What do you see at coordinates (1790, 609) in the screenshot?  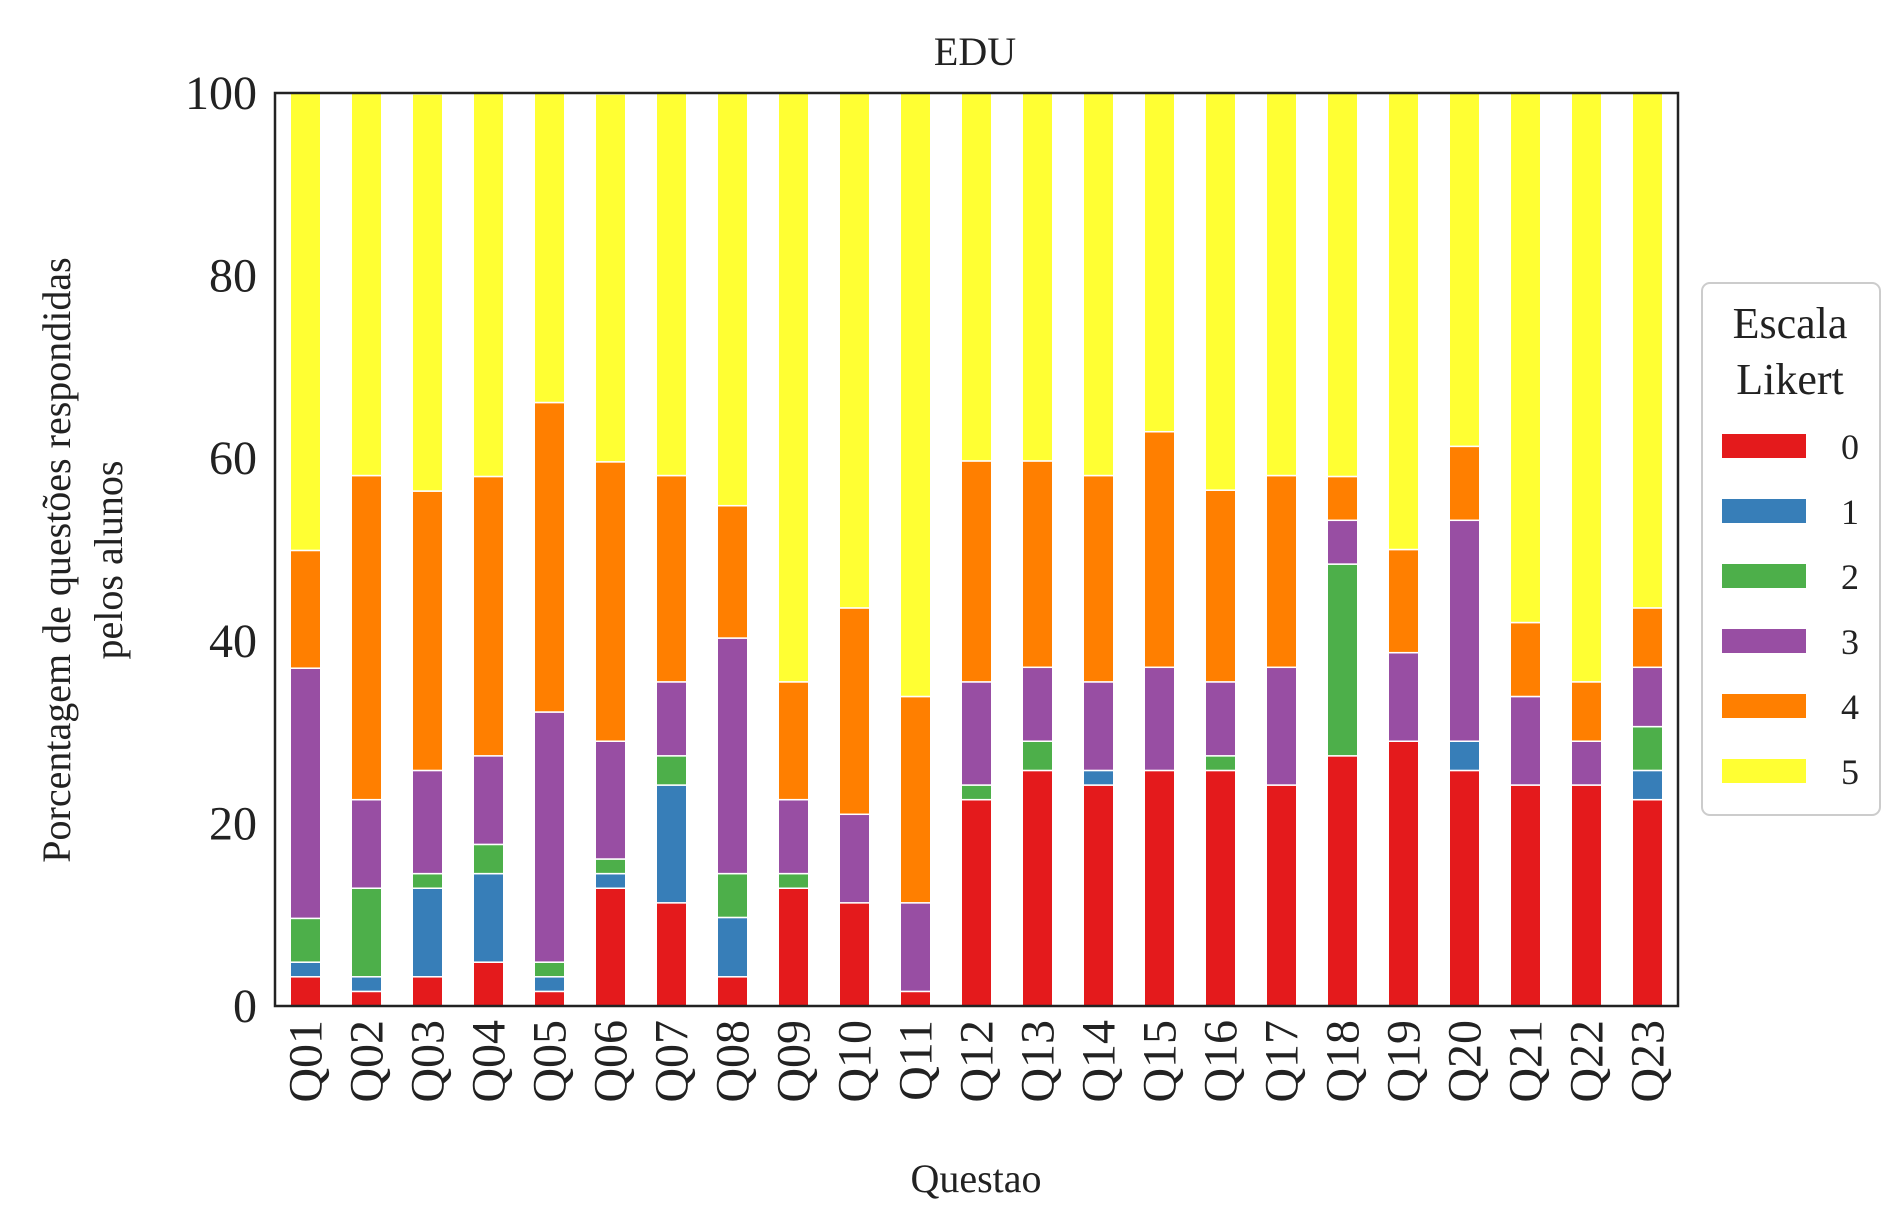 I see `legend-items: 0 1 2 3 4 5` at bounding box center [1790, 609].